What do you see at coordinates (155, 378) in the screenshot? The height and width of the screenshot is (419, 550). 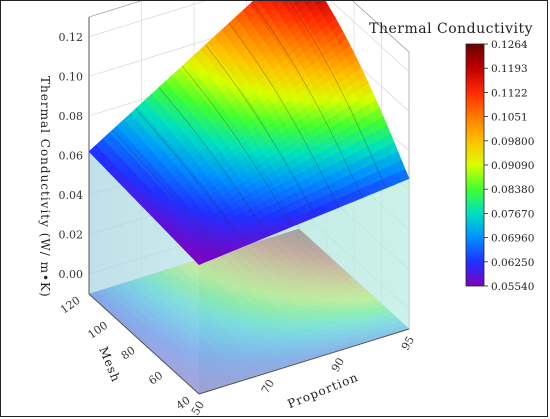 I see `mesh-tick-label: 60` at bounding box center [155, 378].